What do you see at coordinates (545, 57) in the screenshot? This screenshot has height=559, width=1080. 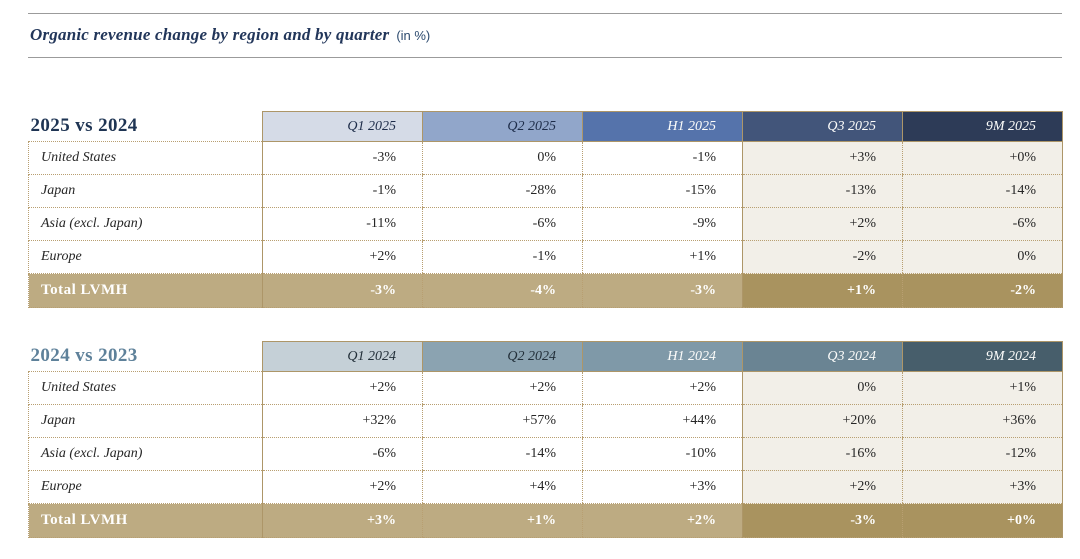 I see `title-underline-rule` at bounding box center [545, 57].